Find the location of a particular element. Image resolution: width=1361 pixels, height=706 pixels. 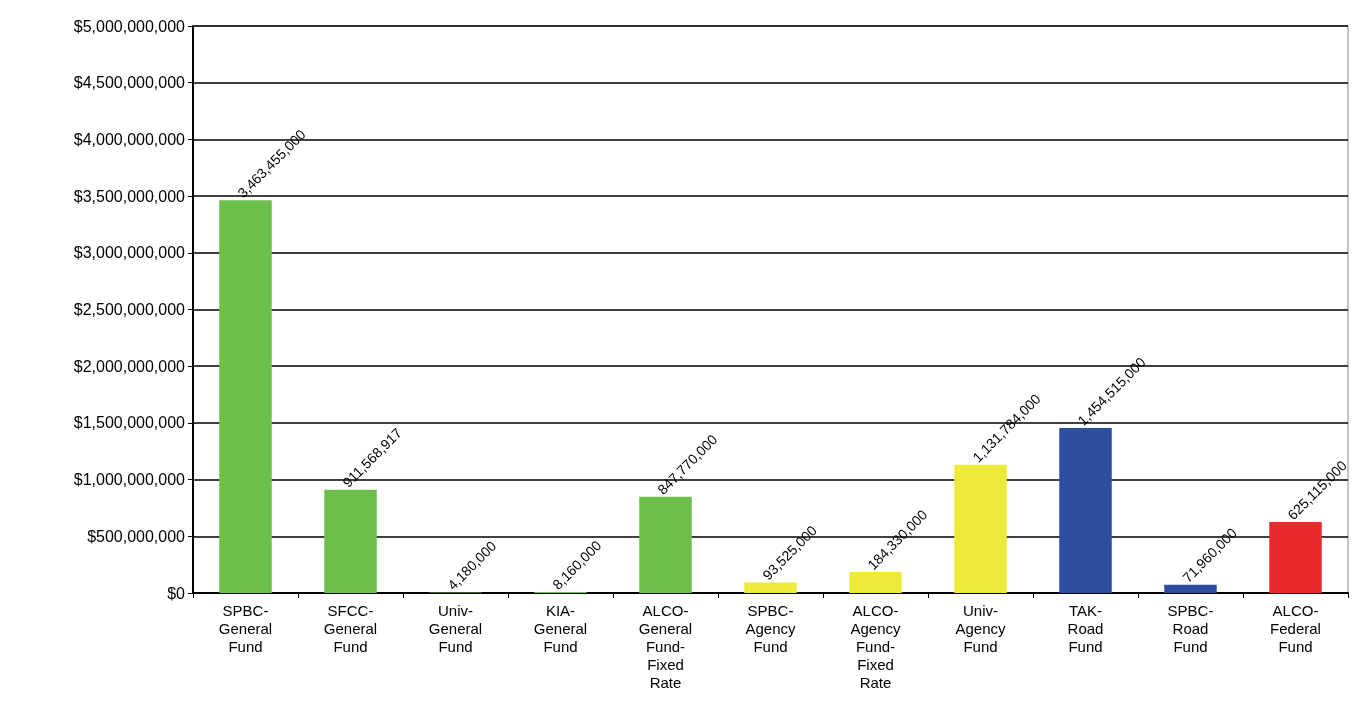

y-tick-label: $5,000,000,000 is located at coordinates (129, 26).